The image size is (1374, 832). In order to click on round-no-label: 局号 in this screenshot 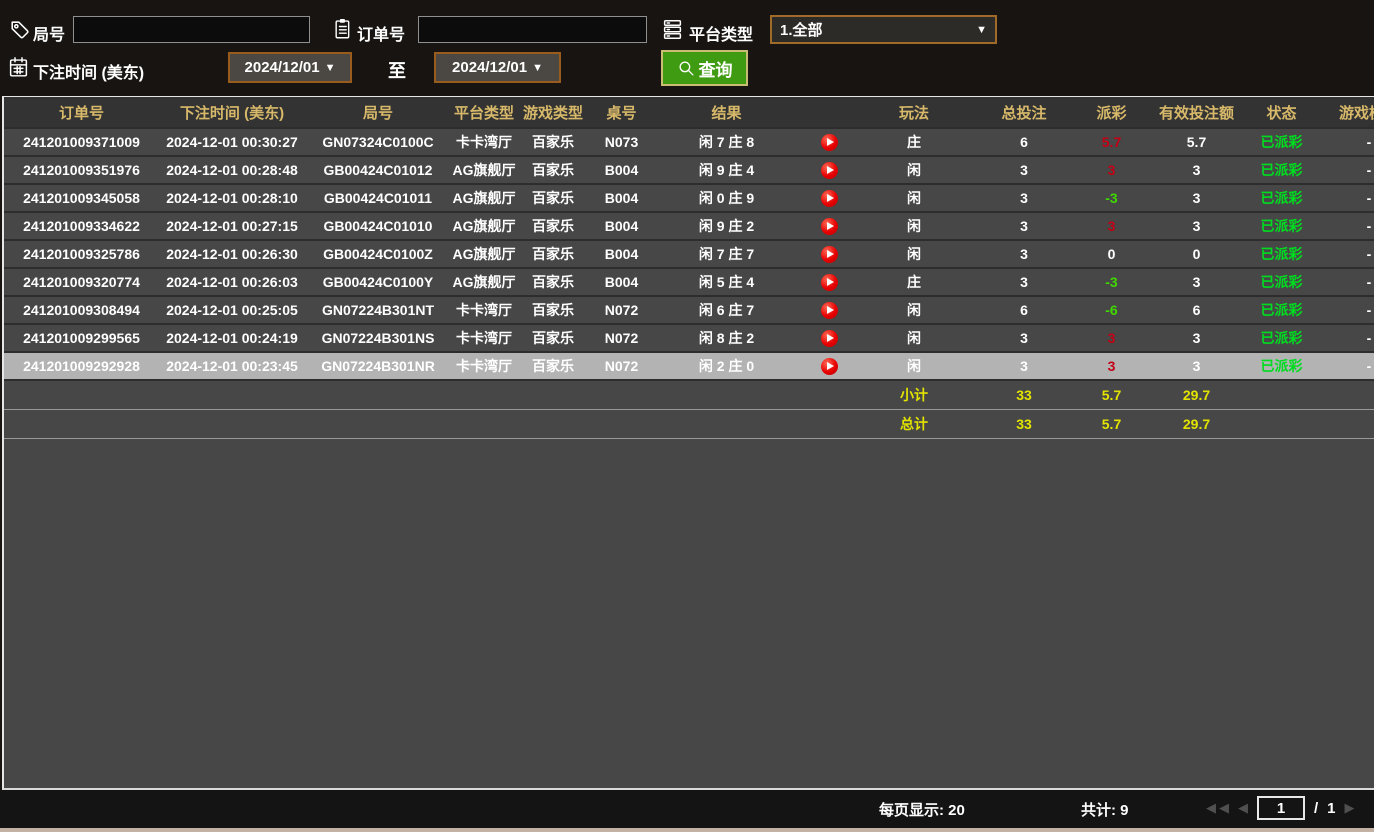, I will do `click(49, 35)`.